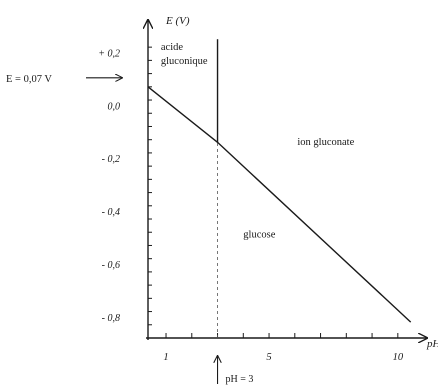  Describe the element at coordinates (432, 344) in the screenshot. I see `x-axis-label: pH` at that location.